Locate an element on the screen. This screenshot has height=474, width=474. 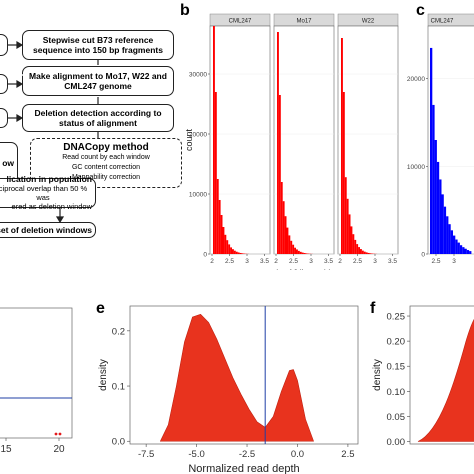
panel-label-f: f is located at coordinates (373, 308).